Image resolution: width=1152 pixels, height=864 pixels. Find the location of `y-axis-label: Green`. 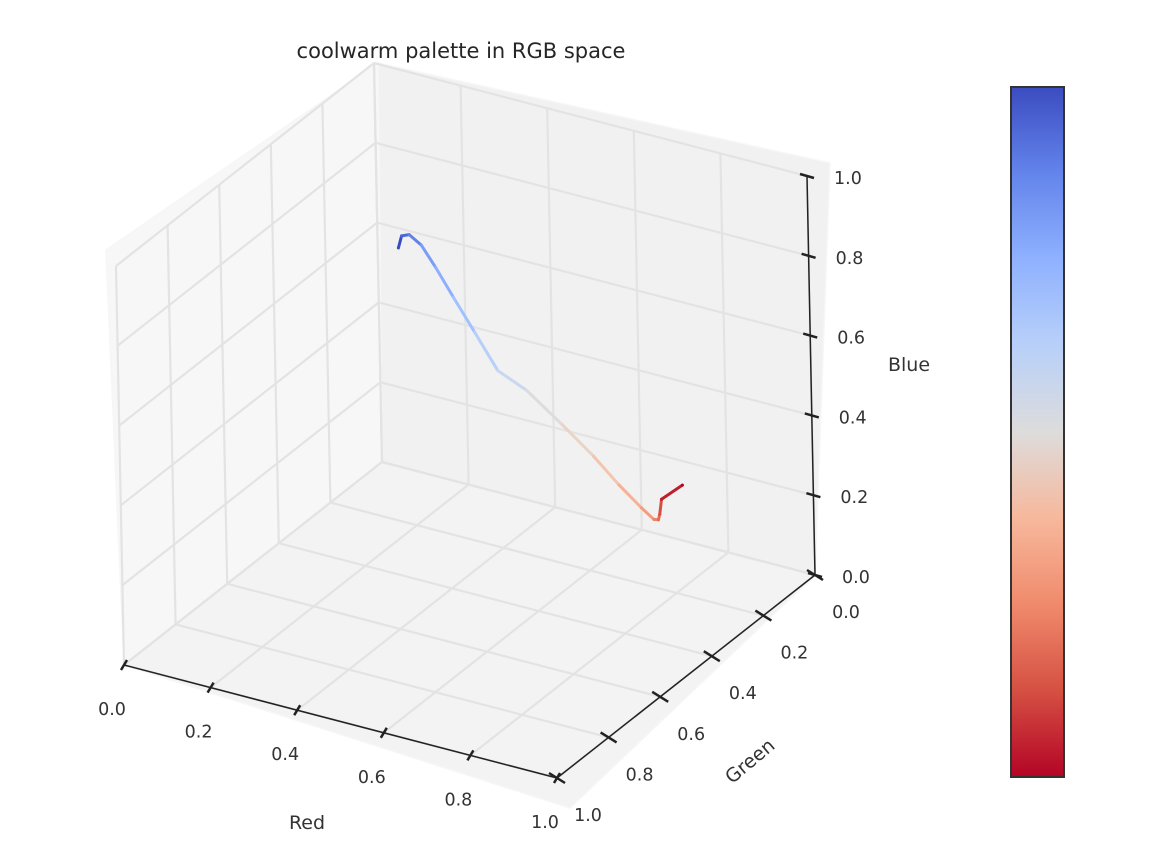

y-axis-label: Green is located at coordinates (750, 761).